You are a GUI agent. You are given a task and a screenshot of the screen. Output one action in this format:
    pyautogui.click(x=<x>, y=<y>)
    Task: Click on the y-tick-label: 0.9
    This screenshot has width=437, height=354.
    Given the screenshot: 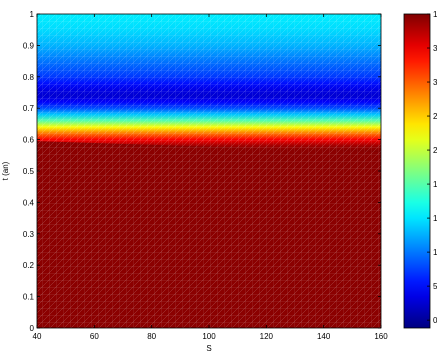 What is the action you would take?
    pyautogui.click(x=29, y=45)
    